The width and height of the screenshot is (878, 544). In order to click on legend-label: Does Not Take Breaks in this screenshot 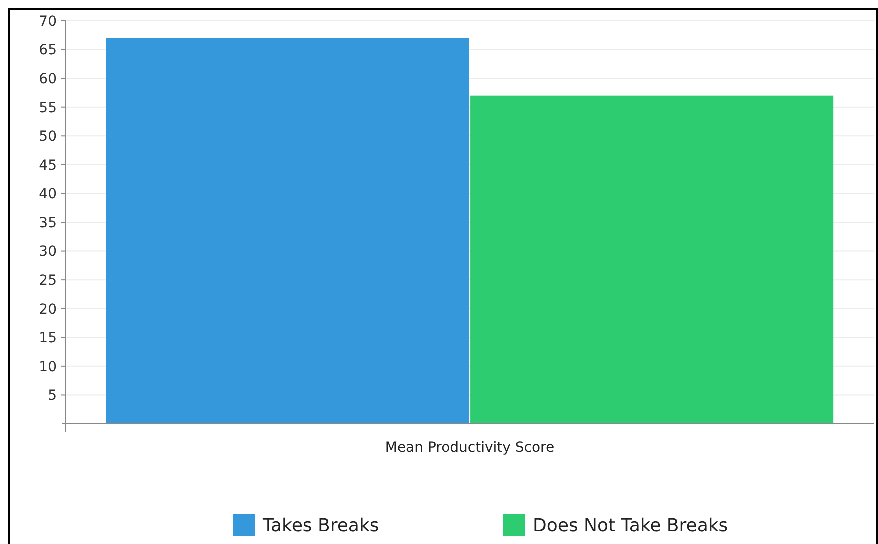, I will do `click(630, 525)`.